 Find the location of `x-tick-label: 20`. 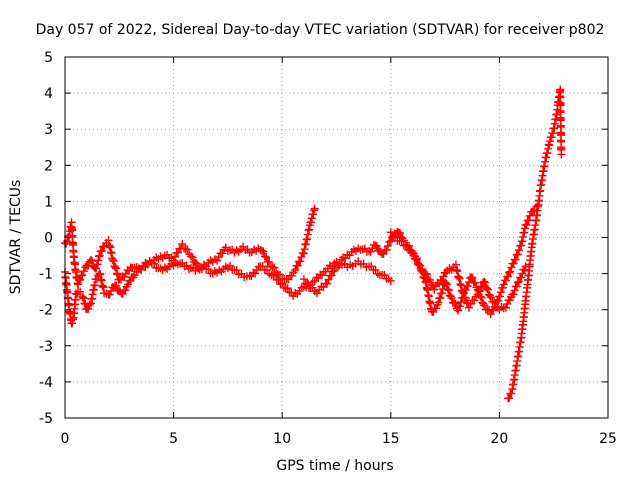

x-tick-label: 20 is located at coordinates (499, 439).